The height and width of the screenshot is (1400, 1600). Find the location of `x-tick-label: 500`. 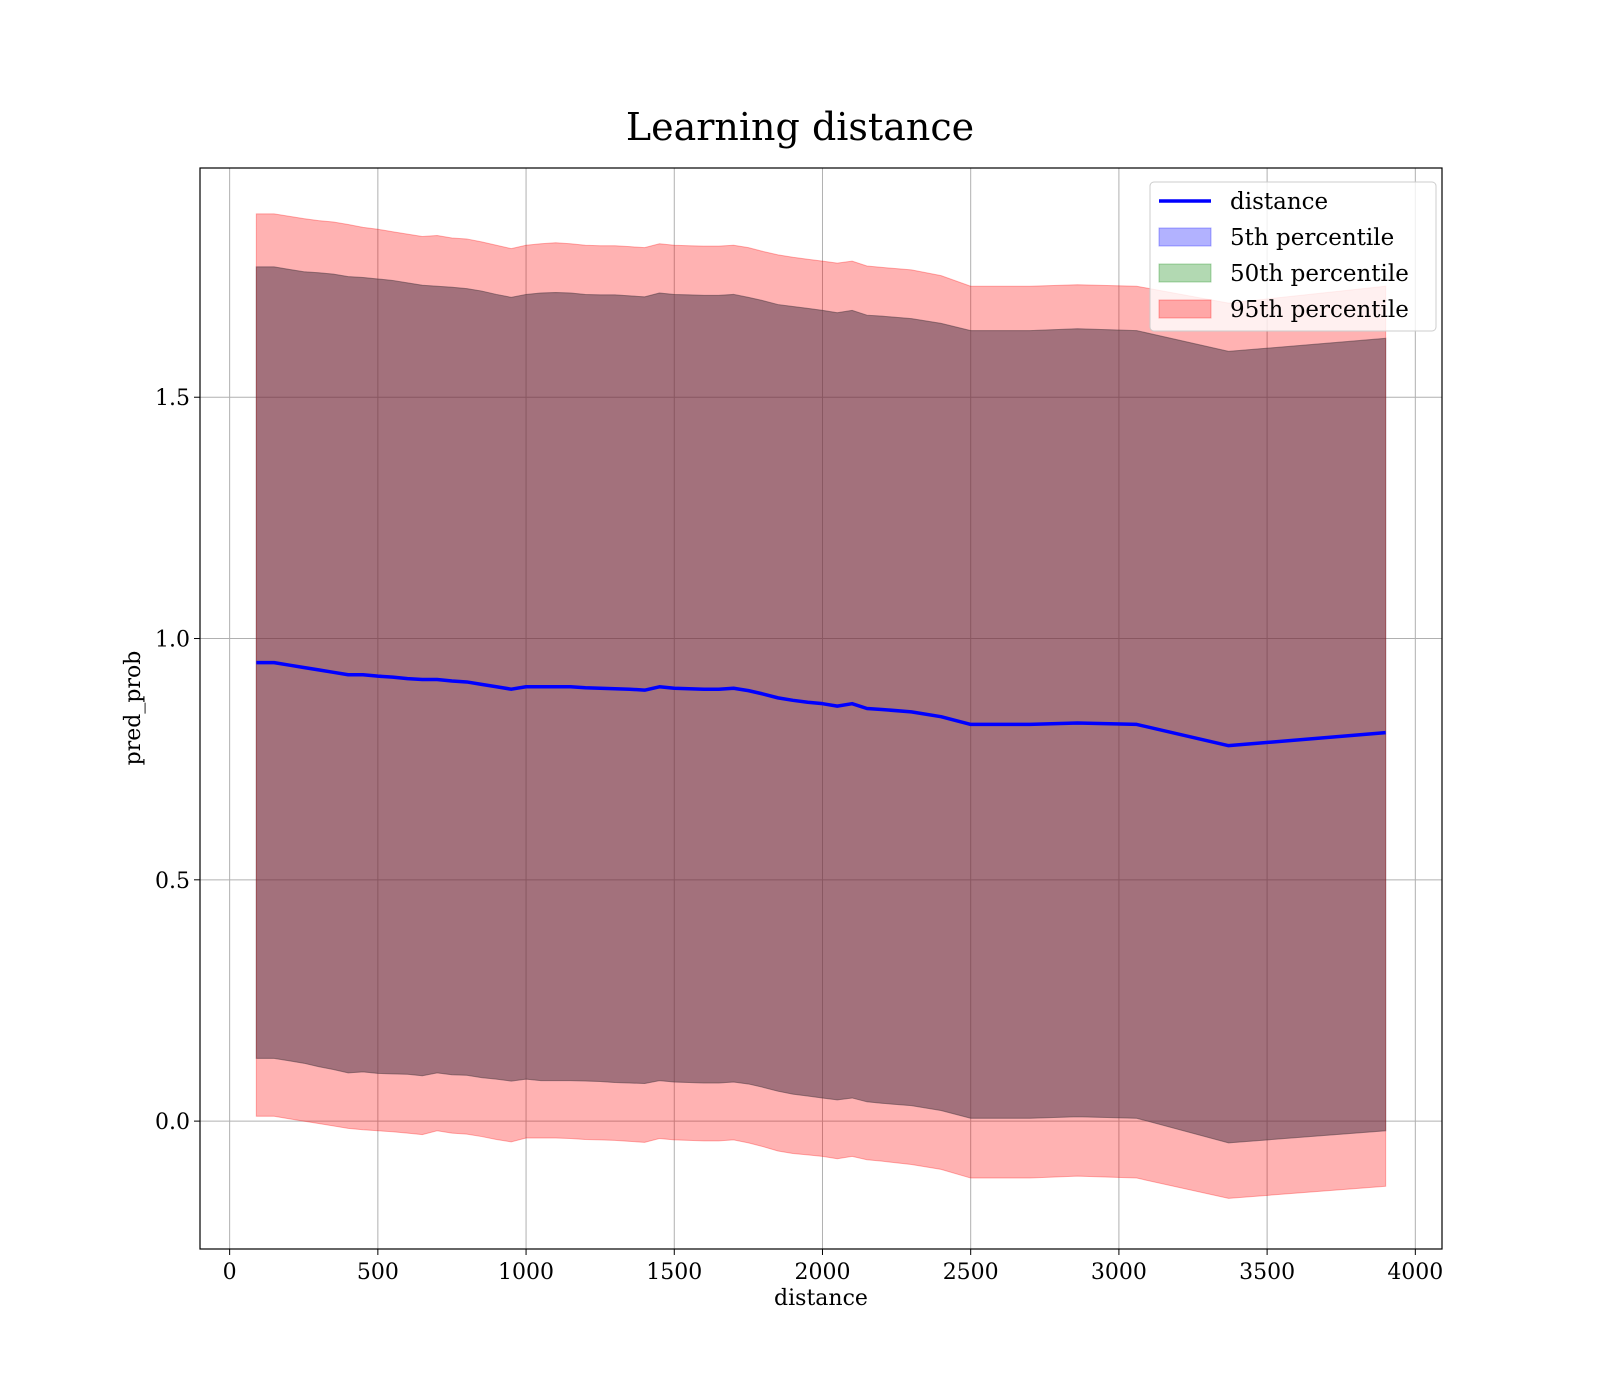

x-tick-label: 500 is located at coordinates (378, 1272).